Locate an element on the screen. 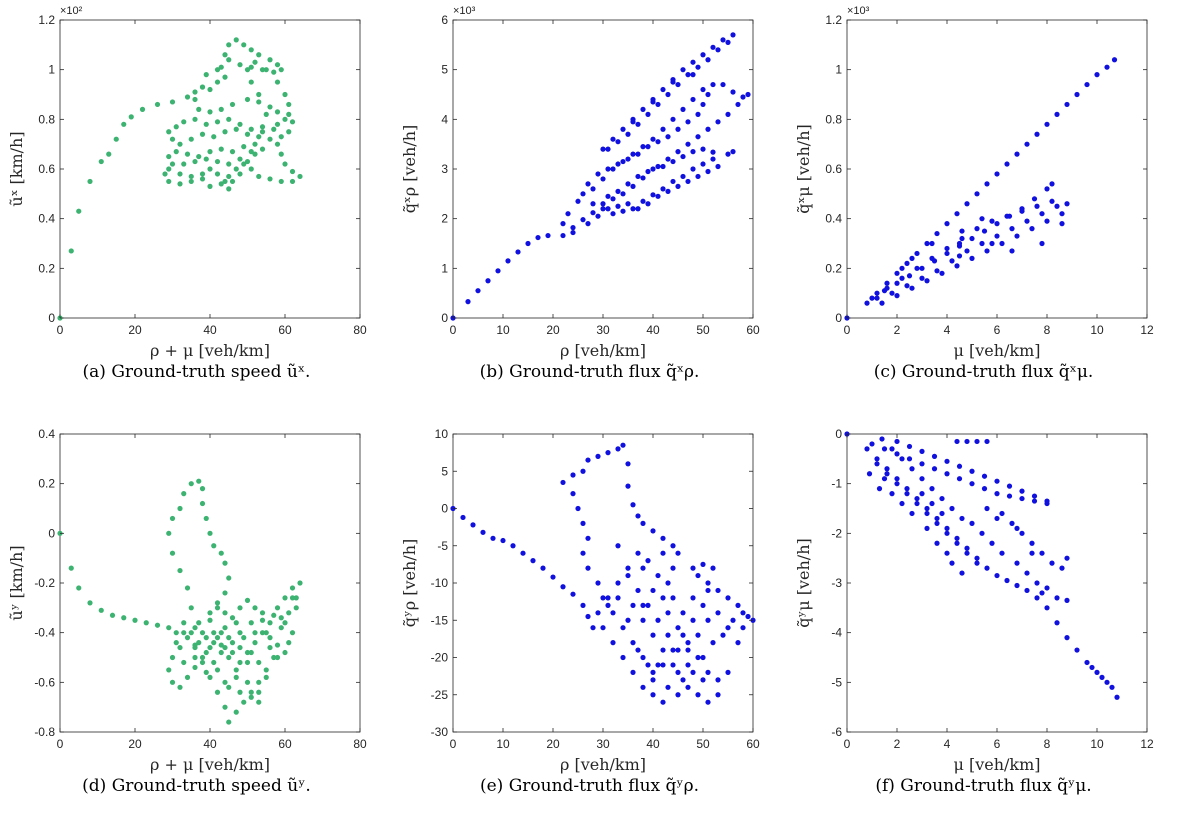 The width and height of the screenshot is (1180, 828). y-multiplier: ×10³ is located at coordinates (858, 11).